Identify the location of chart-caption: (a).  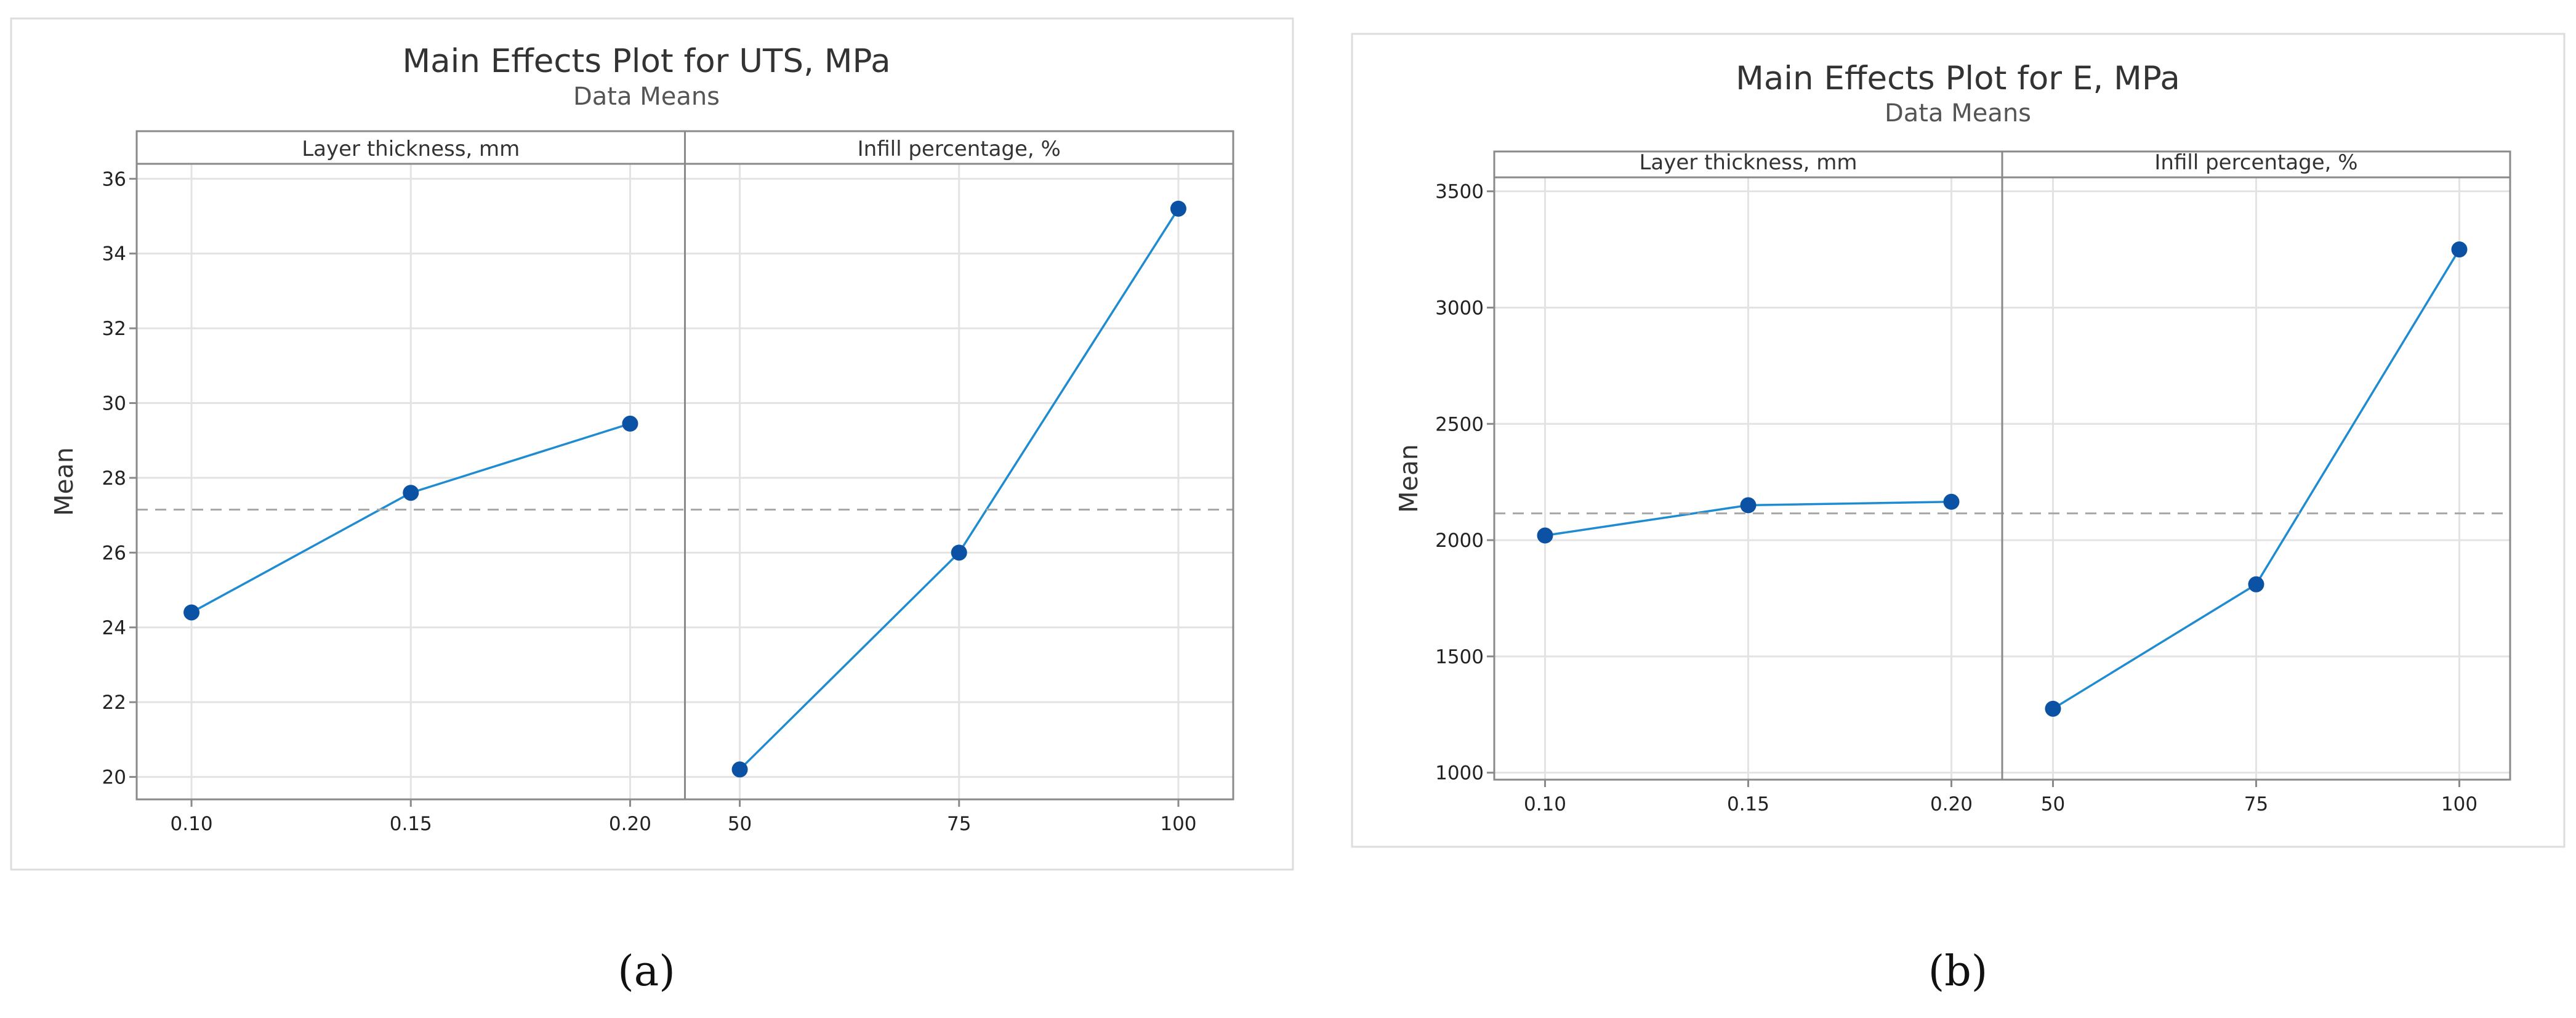
(646, 971).